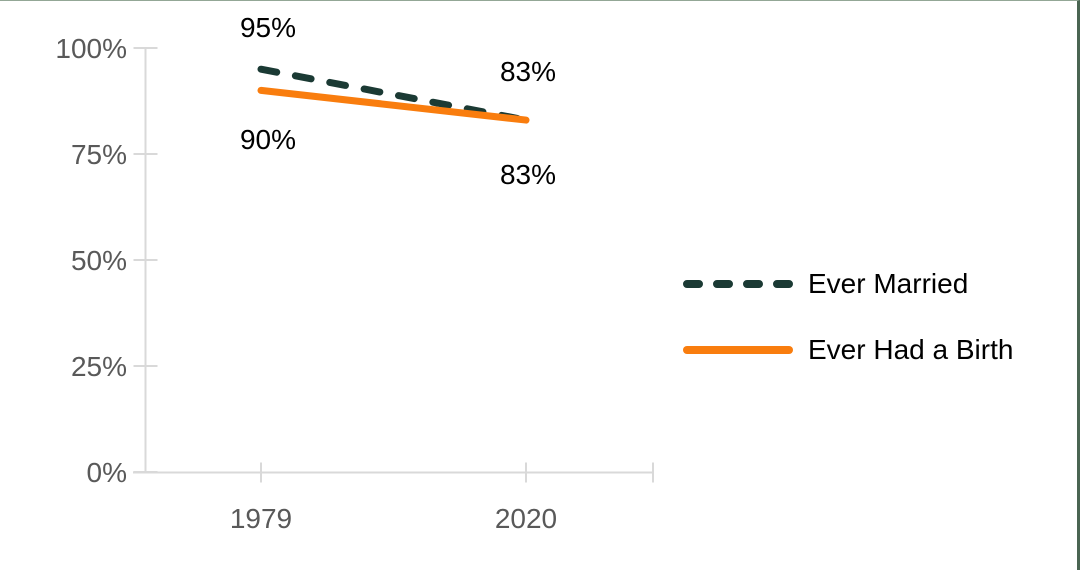 The image size is (1080, 570). I want to click on y-tick-label: 75%, so click(99, 154).